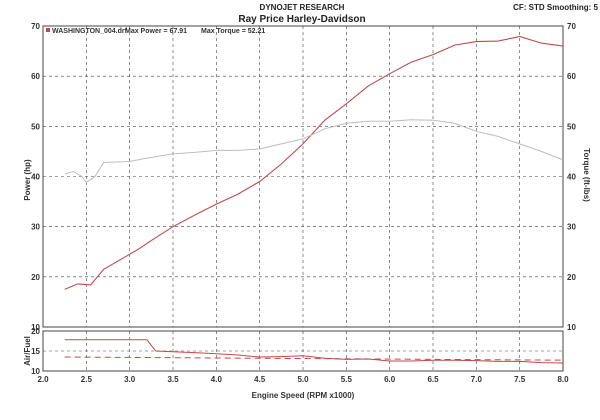 The height and width of the screenshot is (420, 600). Describe the element at coordinates (35, 177) in the screenshot. I see `power-tick-label: 40` at that location.